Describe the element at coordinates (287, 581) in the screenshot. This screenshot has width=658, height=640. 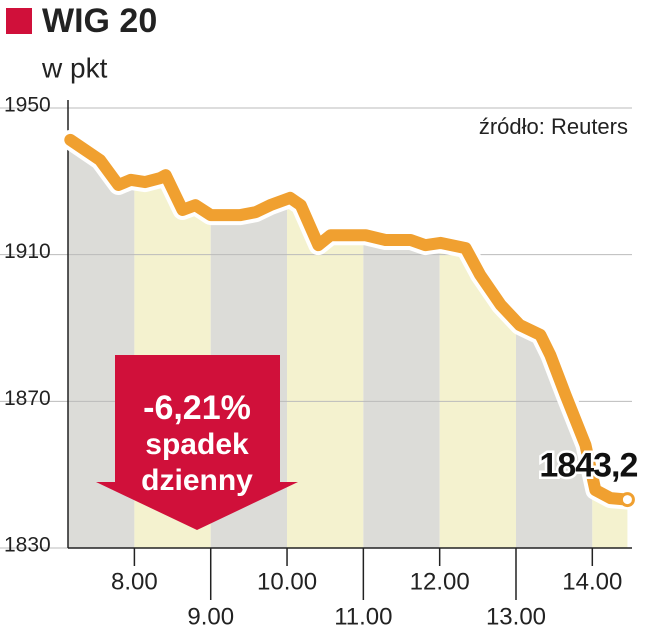
I see `x-tick-label: 10.00` at that location.